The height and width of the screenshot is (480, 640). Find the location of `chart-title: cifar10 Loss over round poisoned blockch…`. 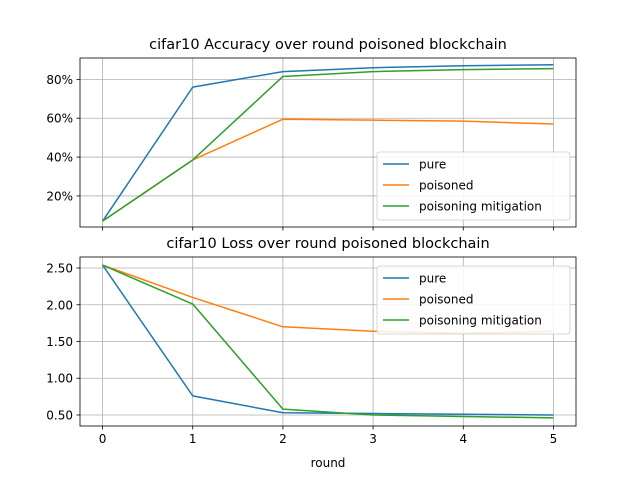

chart-title: cifar10 Loss over round poisoned blockch… is located at coordinates (327, 244).